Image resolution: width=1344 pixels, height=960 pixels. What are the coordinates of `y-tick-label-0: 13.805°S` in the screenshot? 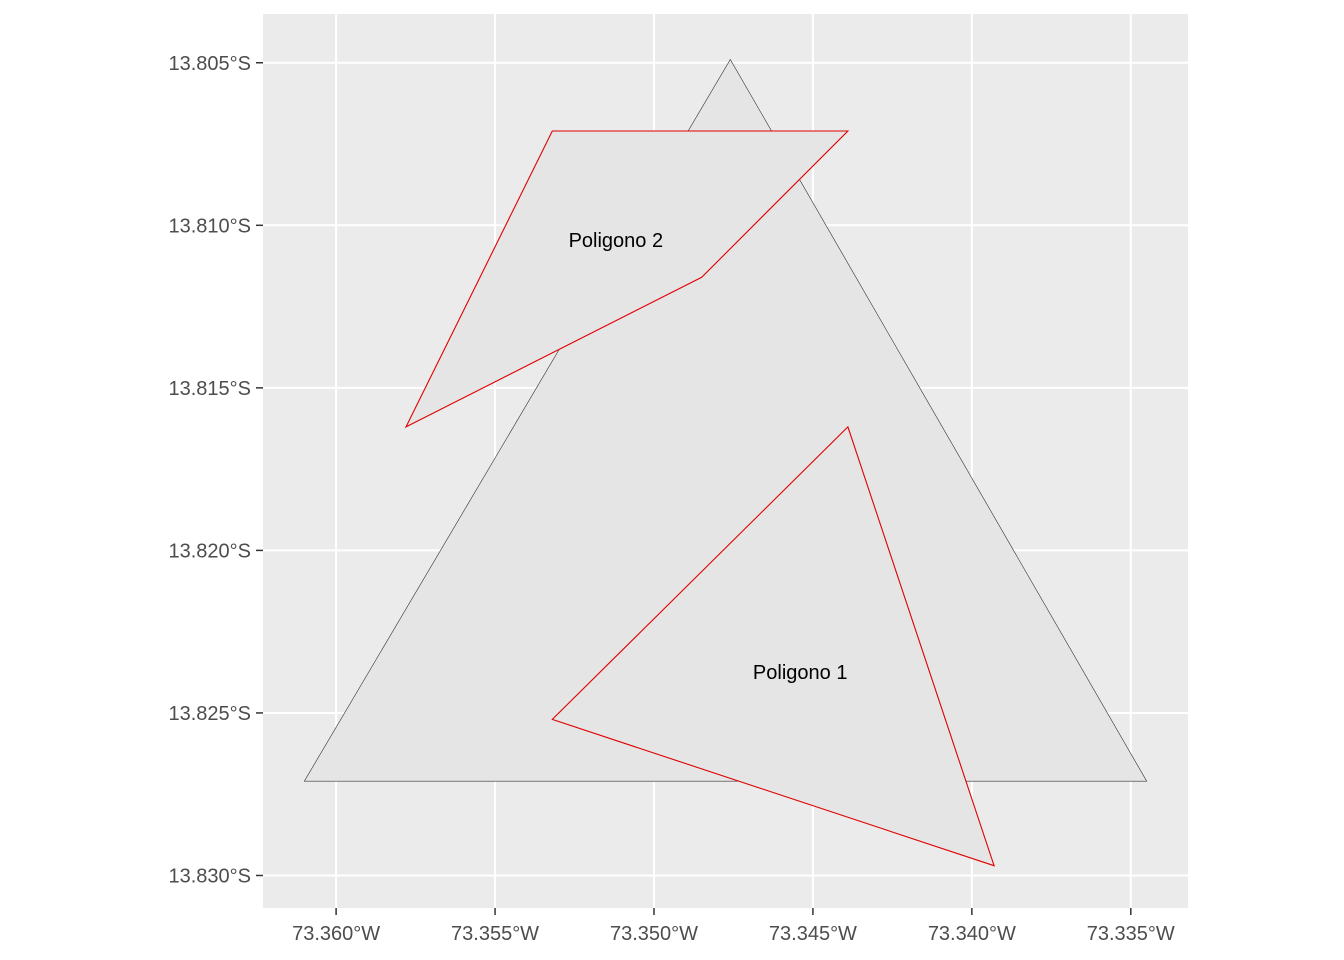 It's located at (209, 64).